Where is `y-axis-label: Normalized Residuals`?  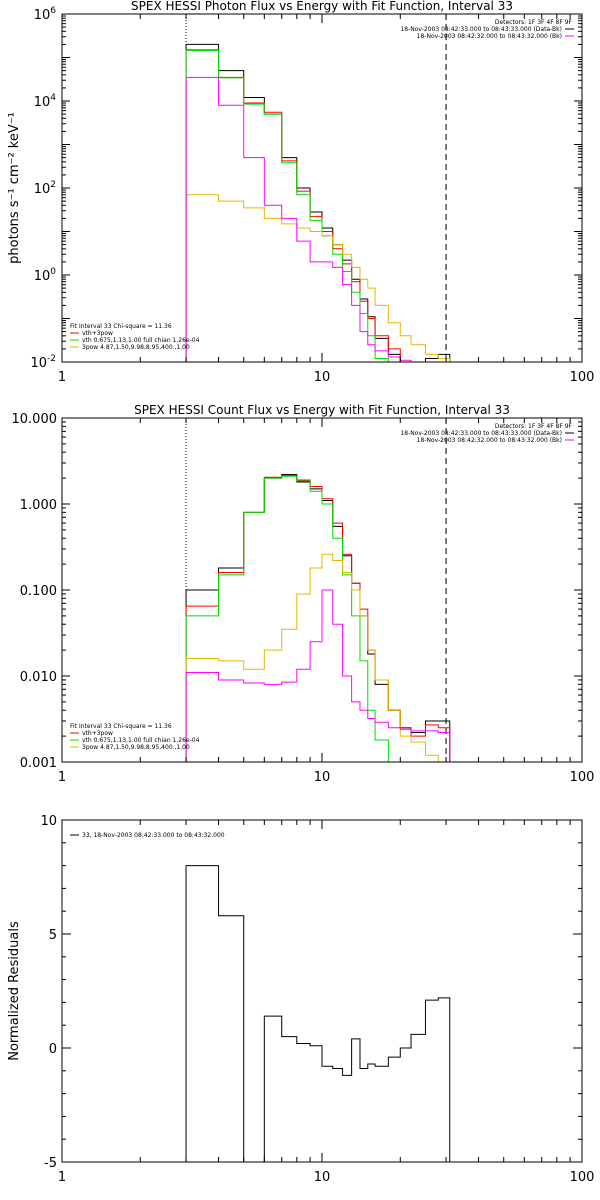
y-axis-label: Normalized Residuals is located at coordinates (14, 991).